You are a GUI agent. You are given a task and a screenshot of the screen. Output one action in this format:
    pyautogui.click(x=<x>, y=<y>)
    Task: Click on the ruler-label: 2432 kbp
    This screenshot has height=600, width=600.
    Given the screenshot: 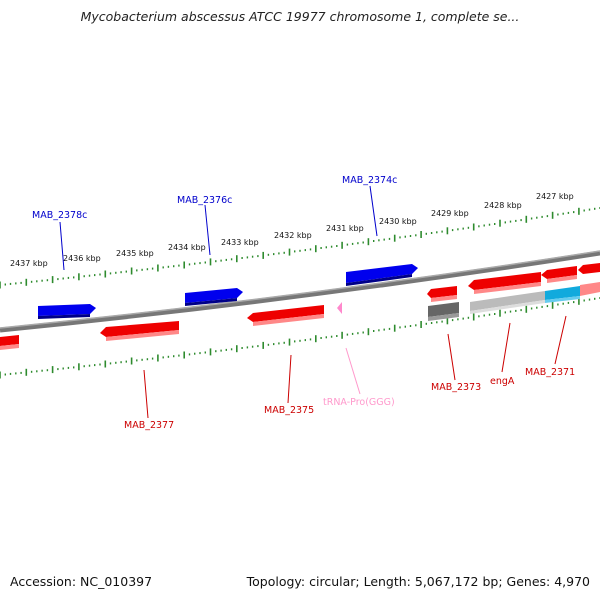 What is the action you would take?
    pyautogui.click(x=293, y=235)
    